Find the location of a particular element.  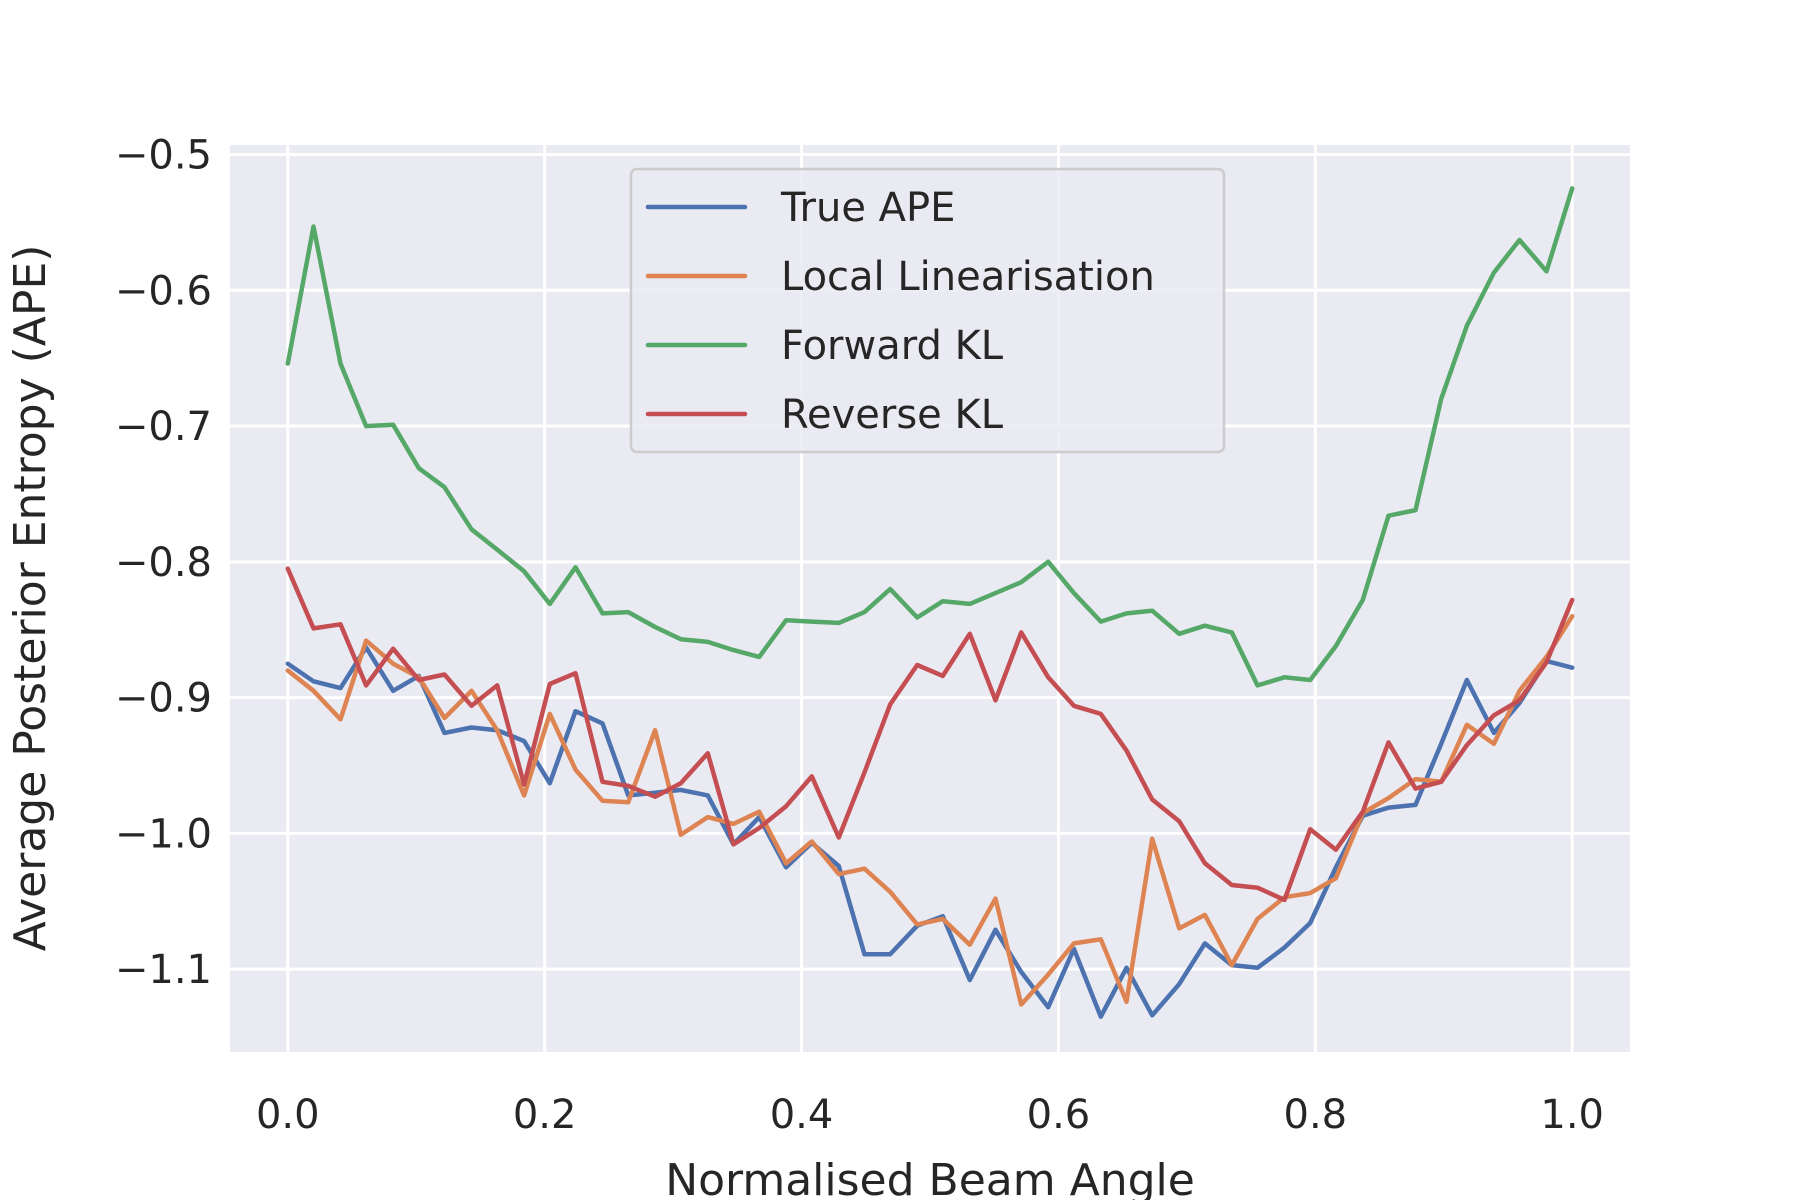

y-tick-label: −0.8 is located at coordinates (163, 563).